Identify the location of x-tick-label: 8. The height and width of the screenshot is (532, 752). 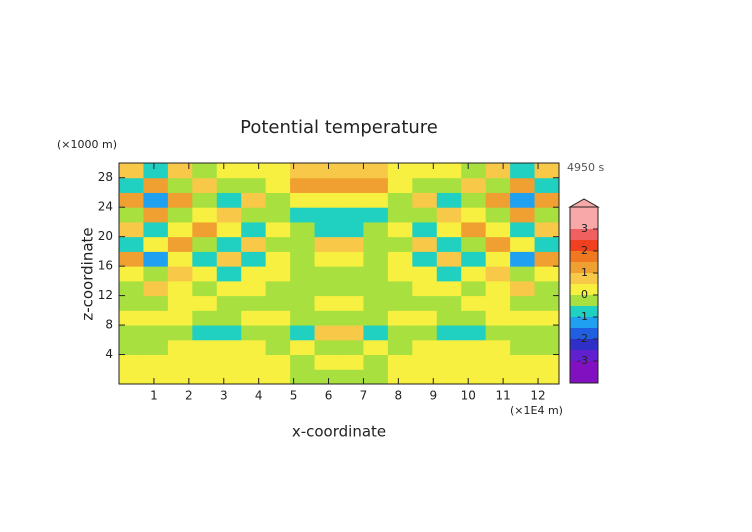
(399, 396).